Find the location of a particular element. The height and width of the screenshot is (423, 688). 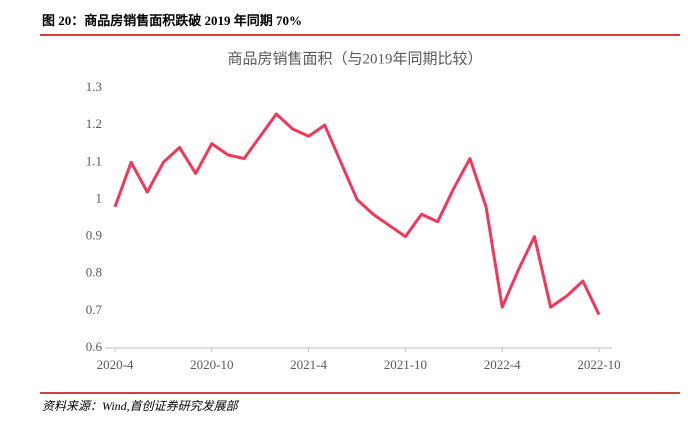

y-tick-label: 1 is located at coordinates (99, 197).